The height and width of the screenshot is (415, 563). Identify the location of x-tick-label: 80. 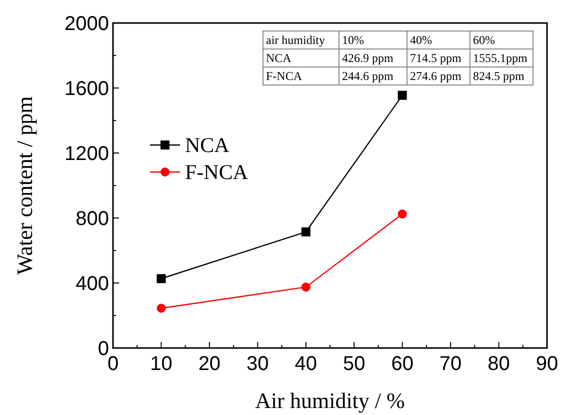
(499, 364).